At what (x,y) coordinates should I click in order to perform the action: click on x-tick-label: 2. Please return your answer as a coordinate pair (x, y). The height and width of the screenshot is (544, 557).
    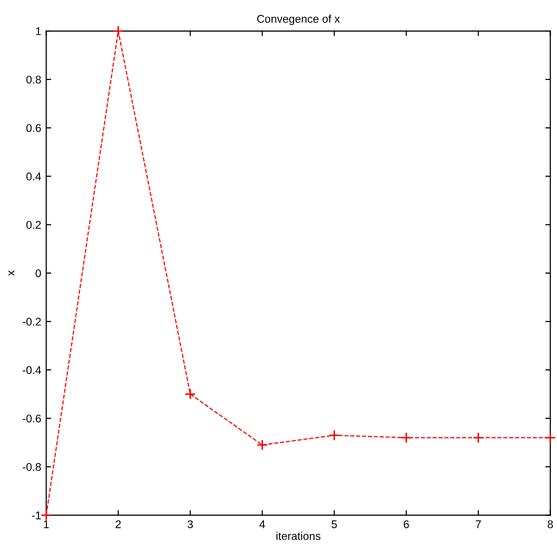
    Looking at the image, I should click on (118, 524).